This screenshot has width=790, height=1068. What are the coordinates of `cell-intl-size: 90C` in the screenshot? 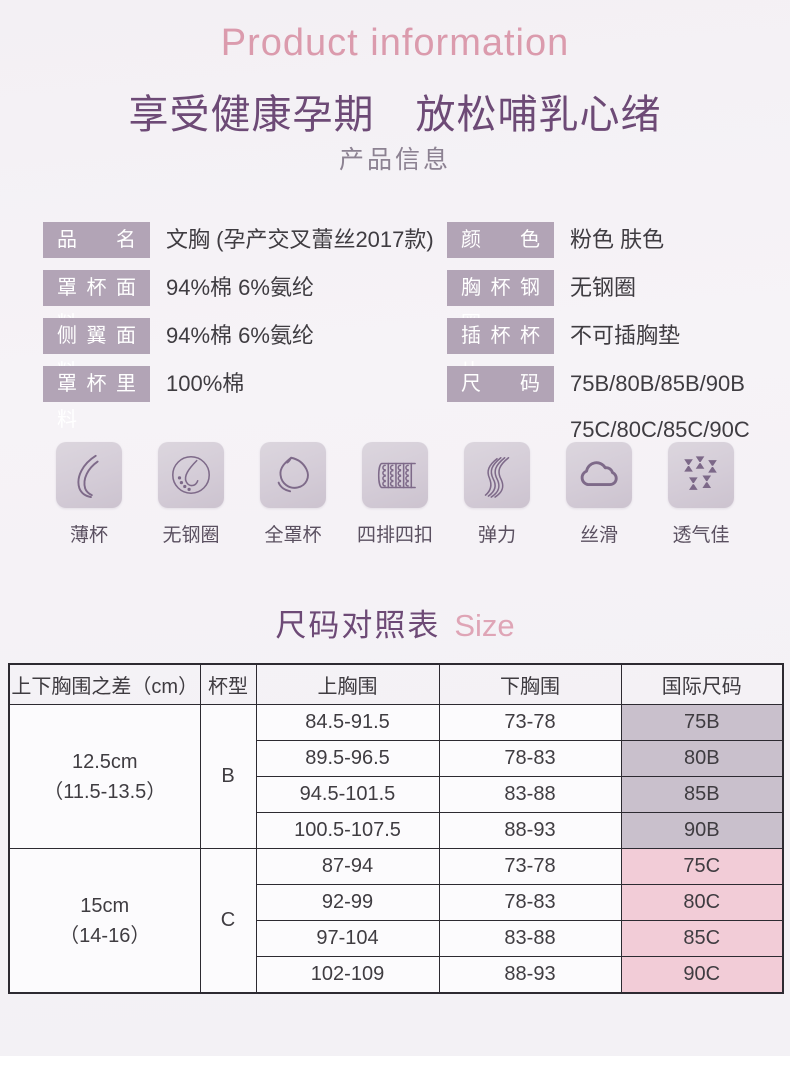 It's located at (702, 975).